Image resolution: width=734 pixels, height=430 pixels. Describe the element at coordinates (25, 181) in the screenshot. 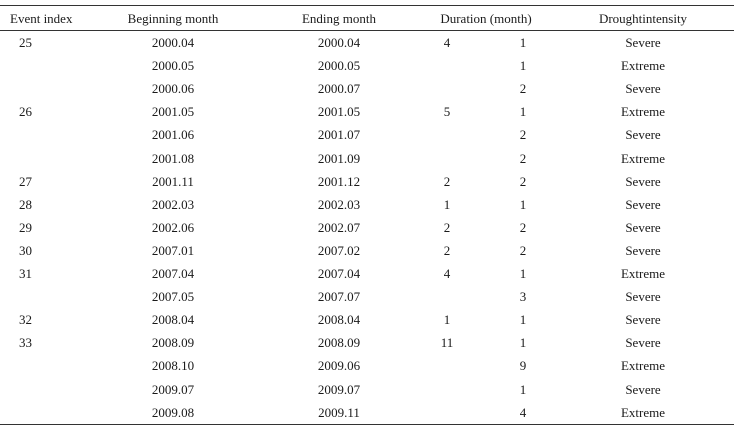

I see `cell-event-index: 27` at that location.